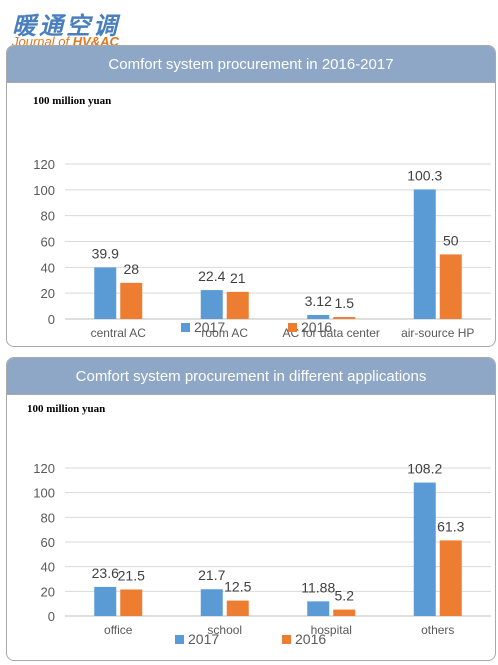  Describe the element at coordinates (437, 333) in the screenshot. I see `category-label: air-source HP` at that location.